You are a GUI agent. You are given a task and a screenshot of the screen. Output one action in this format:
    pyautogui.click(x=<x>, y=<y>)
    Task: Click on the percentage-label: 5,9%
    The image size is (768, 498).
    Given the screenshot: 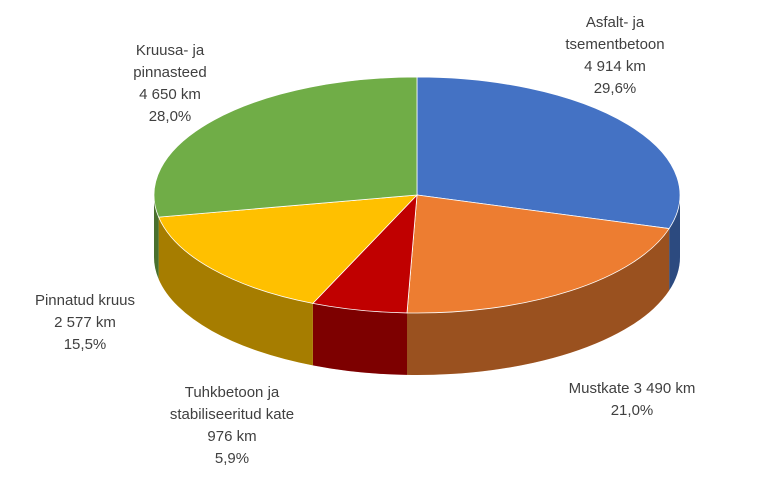 What is the action you would take?
    pyautogui.click(x=232, y=458)
    